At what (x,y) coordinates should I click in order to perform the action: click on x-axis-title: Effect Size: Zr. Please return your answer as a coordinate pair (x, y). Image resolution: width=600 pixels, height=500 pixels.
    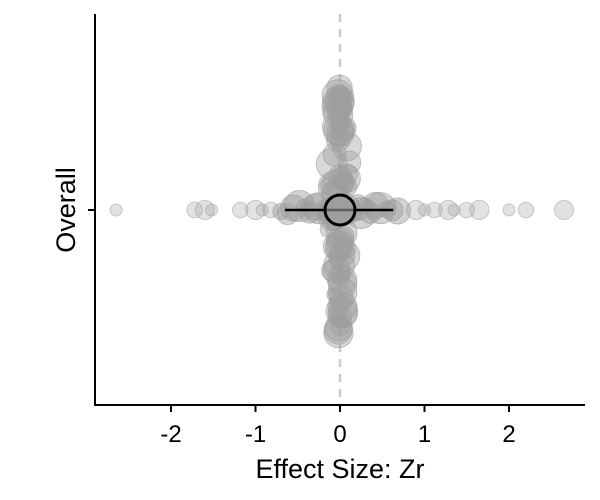
    Looking at the image, I should click on (339, 469).